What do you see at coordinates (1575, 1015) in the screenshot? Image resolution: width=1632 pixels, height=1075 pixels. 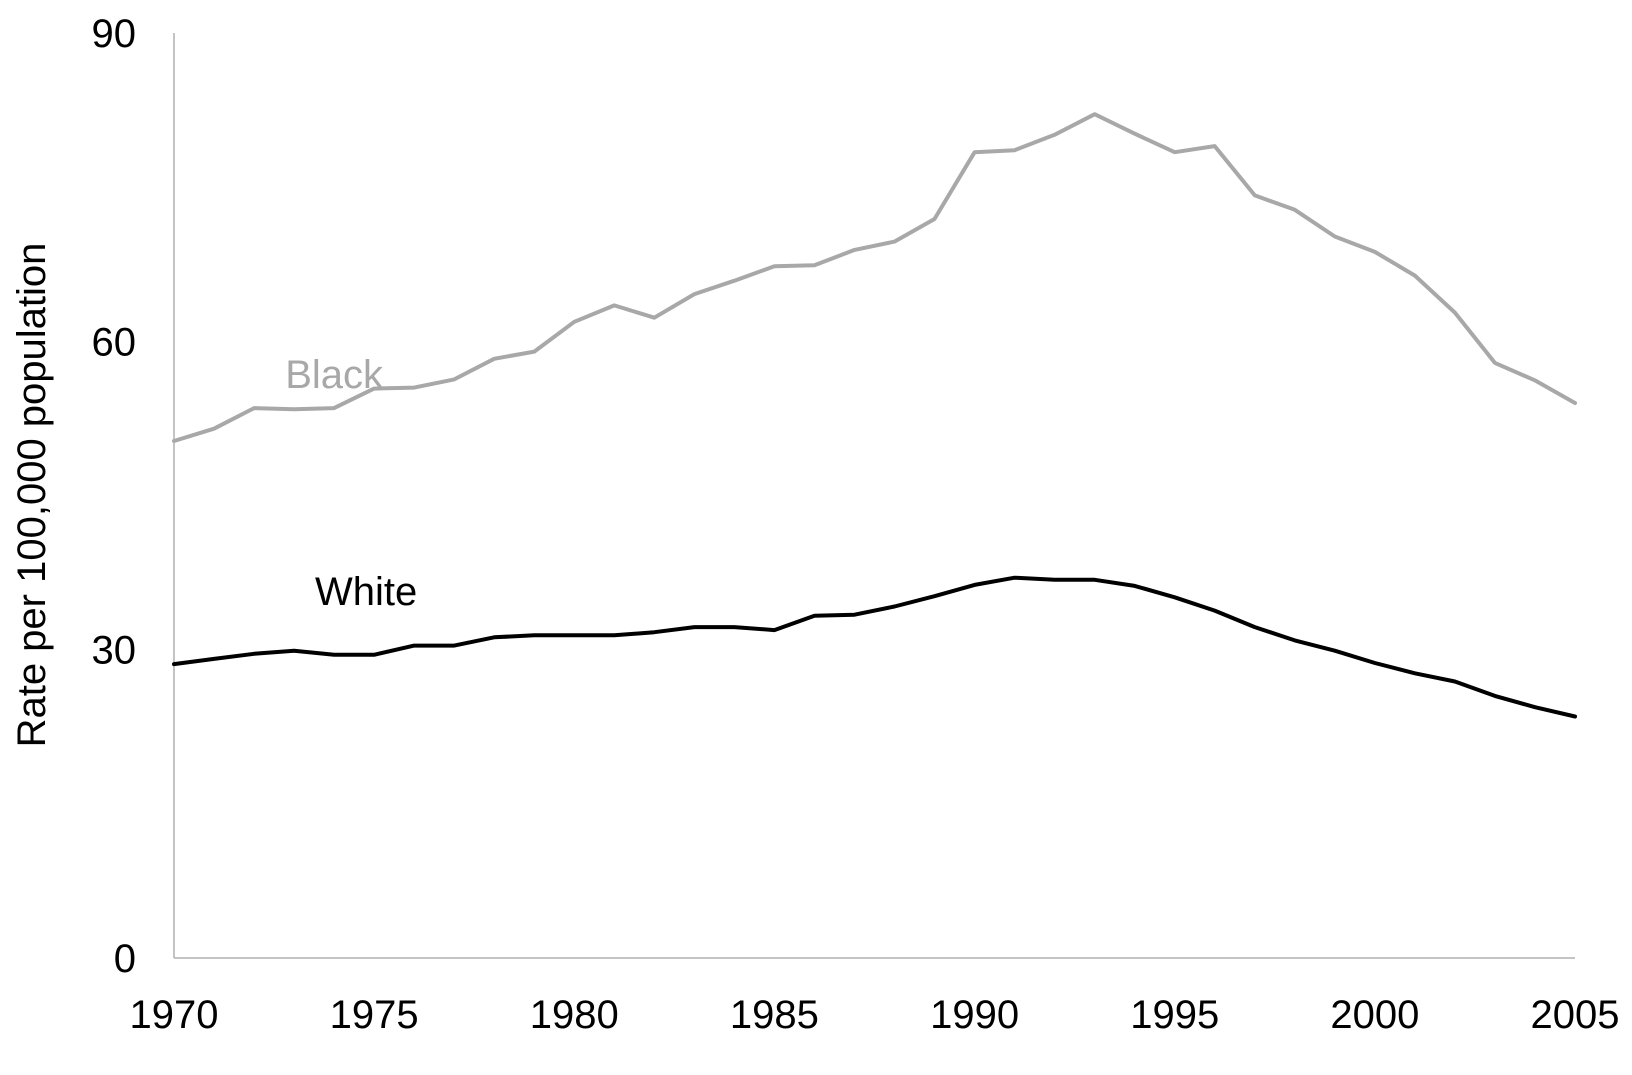 I see `x-tick-label: 2005` at bounding box center [1575, 1015].